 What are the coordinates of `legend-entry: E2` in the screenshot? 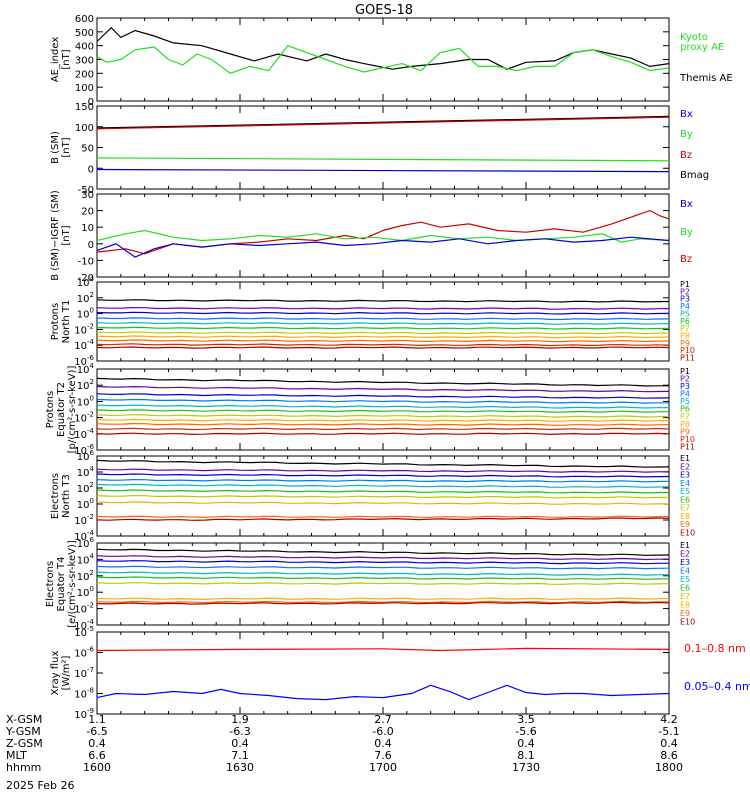 It's located at (685, 553).